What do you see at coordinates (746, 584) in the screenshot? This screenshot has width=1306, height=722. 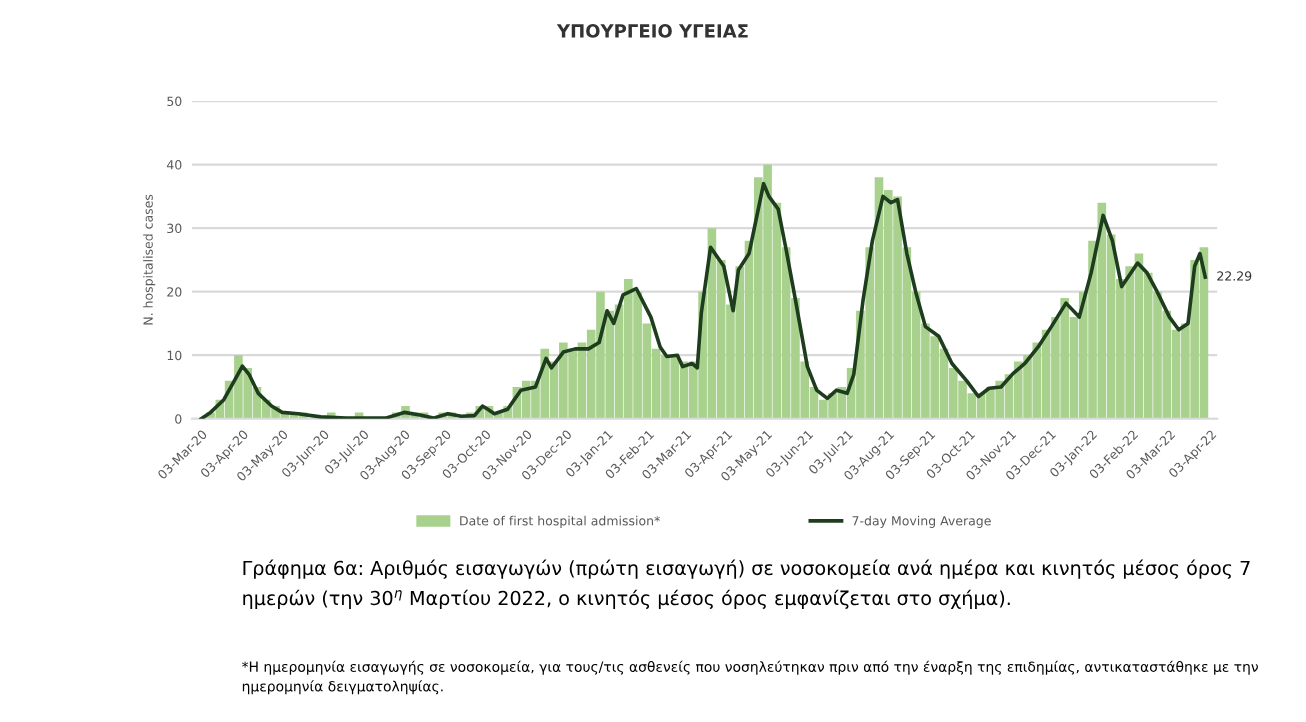 I see `text: Γράφημα 6α: Αριθμός εισαγωγών (πρώτη εισαγωγή) σε νοσοκομεία ανά ημέρα και κινητός μέσος όρος 7 ημερών (την 30$^{η}$ Μαρτίου 2022, ο κινητός μέσος όρος εμφανίζεται στο σχήμα).` at bounding box center [746, 584].